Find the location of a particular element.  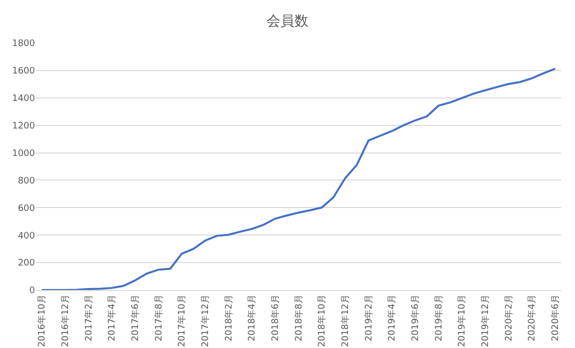

x-tick-label: 2018年10月 is located at coordinates (322, 320).